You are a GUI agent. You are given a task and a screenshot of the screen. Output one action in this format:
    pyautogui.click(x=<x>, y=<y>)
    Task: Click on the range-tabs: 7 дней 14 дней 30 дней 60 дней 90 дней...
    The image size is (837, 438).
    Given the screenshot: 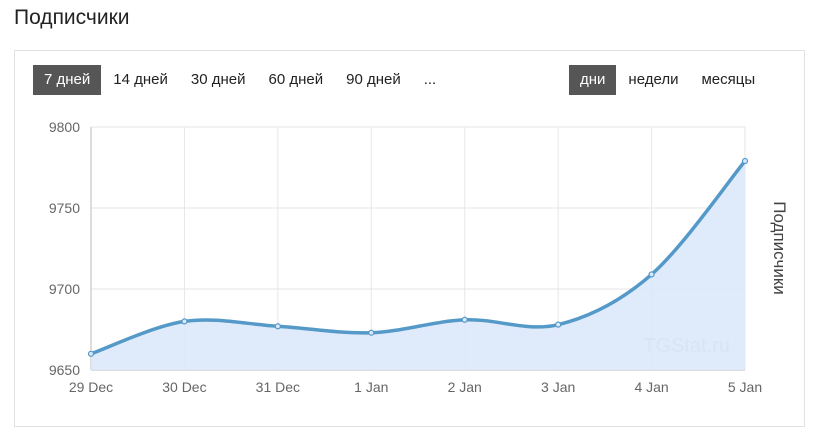 What is the action you would take?
    pyautogui.click(x=240, y=80)
    